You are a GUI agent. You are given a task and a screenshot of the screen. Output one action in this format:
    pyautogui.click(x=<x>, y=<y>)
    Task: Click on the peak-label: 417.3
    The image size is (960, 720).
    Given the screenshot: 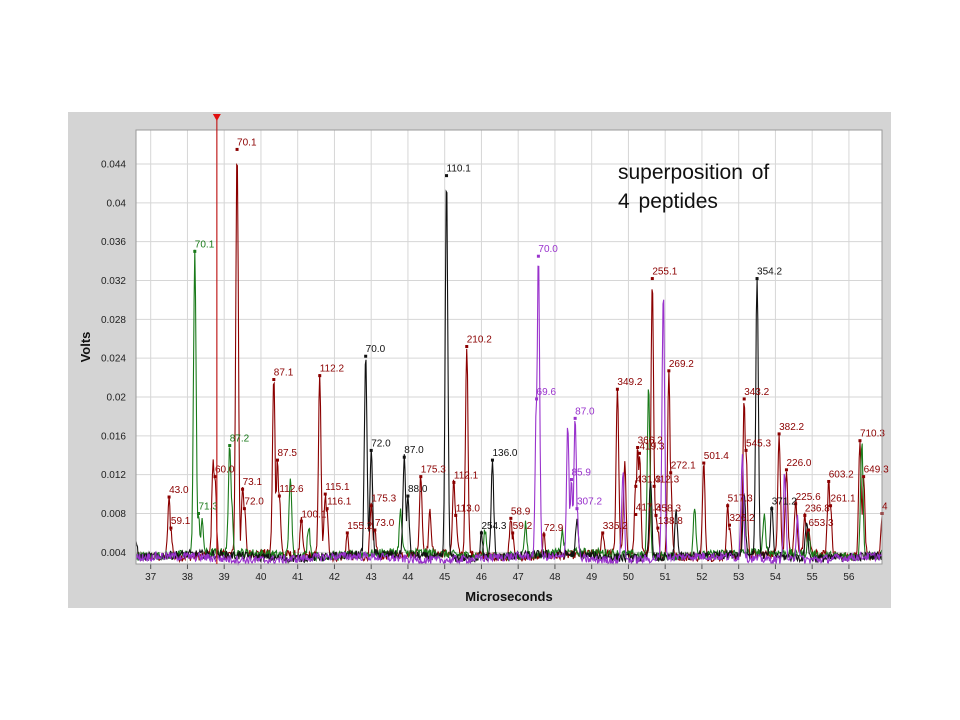 What is the action you would take?
    pyautogui.click(x=648, y=507)
    